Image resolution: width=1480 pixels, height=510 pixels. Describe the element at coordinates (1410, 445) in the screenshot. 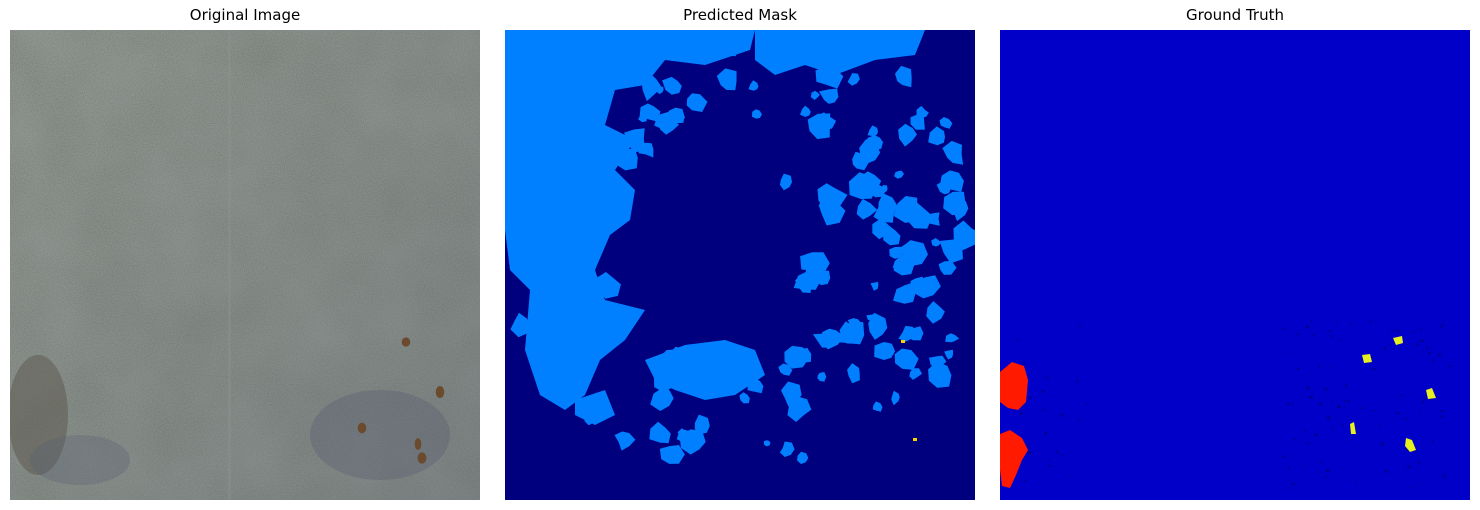

I see `ground-truth-yellow-spot` at that location.